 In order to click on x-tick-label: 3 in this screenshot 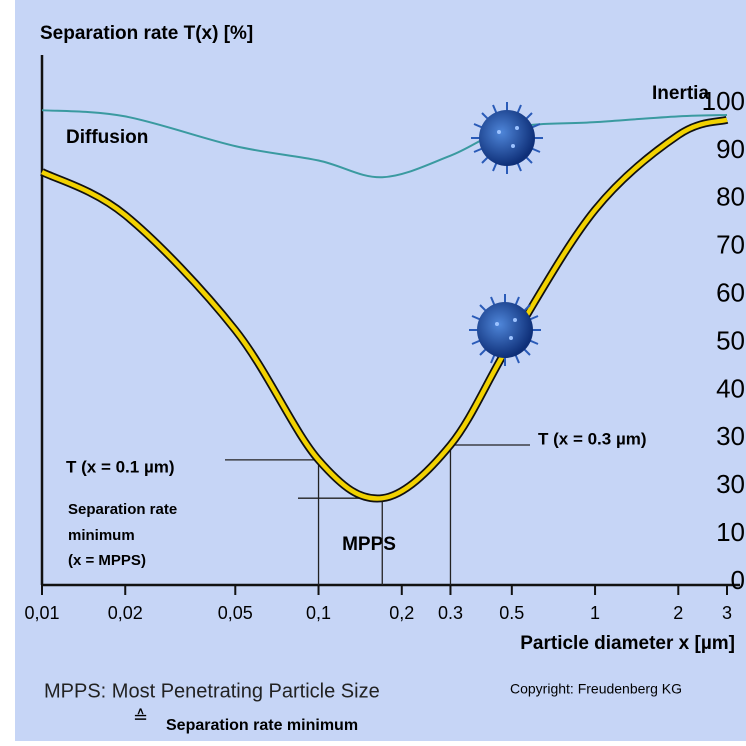, I will do `click(727, 613)`.